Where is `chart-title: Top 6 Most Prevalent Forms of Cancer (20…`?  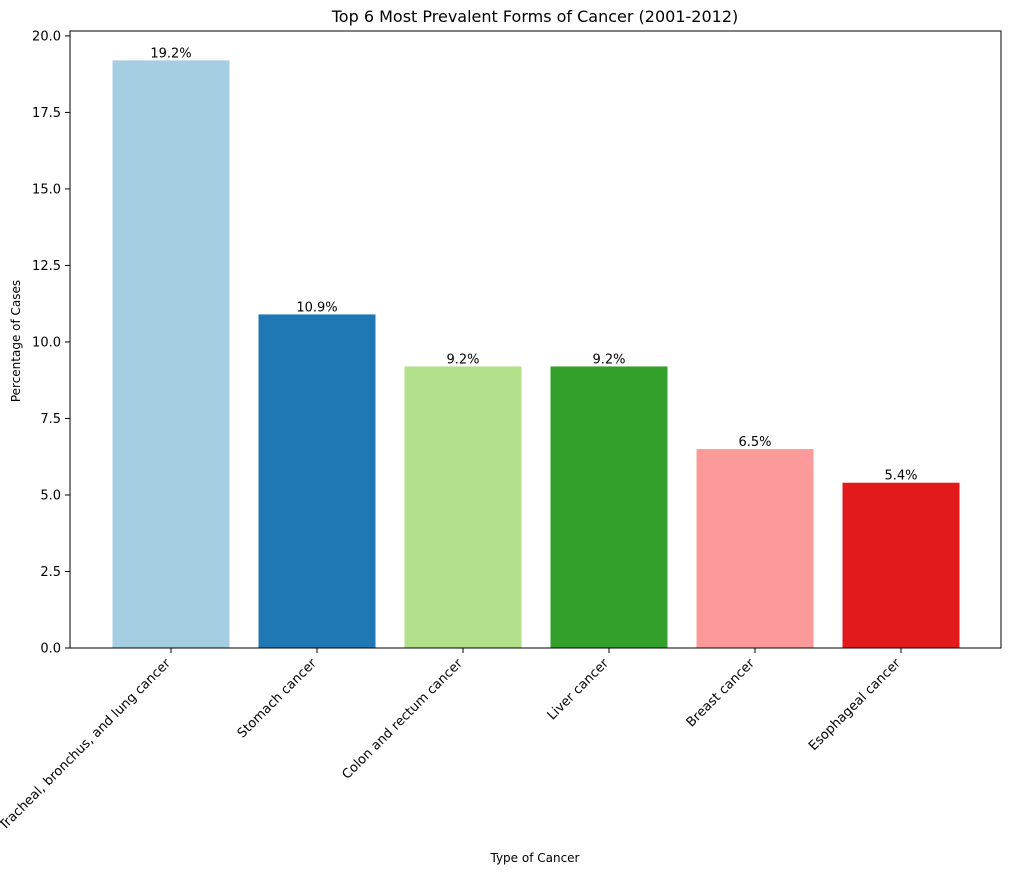
chart-title: Top 6 Most Prevalent Forms of Cancer (20… is located at coordinates (535, 16).